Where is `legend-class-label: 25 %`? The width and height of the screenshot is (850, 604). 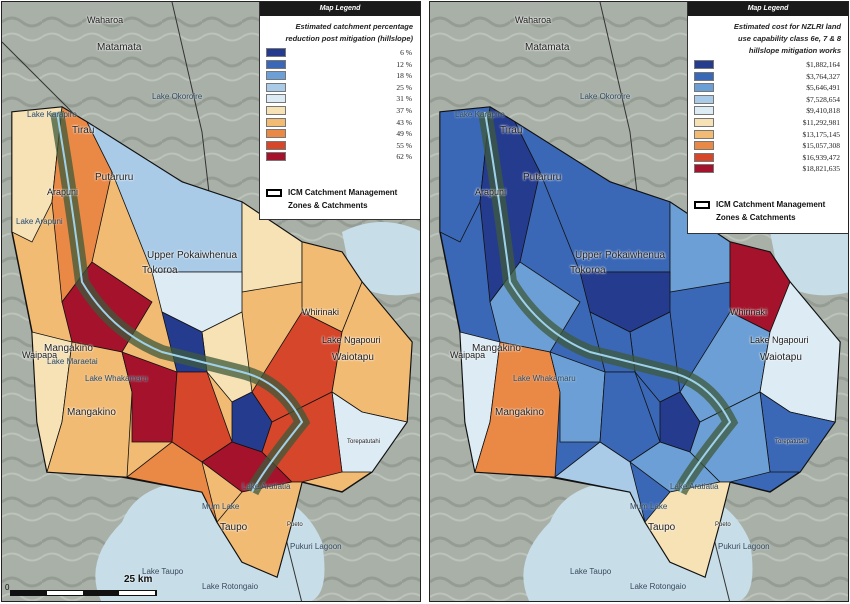
legend-class-label: 25 % is located at coordinates (404, 87).